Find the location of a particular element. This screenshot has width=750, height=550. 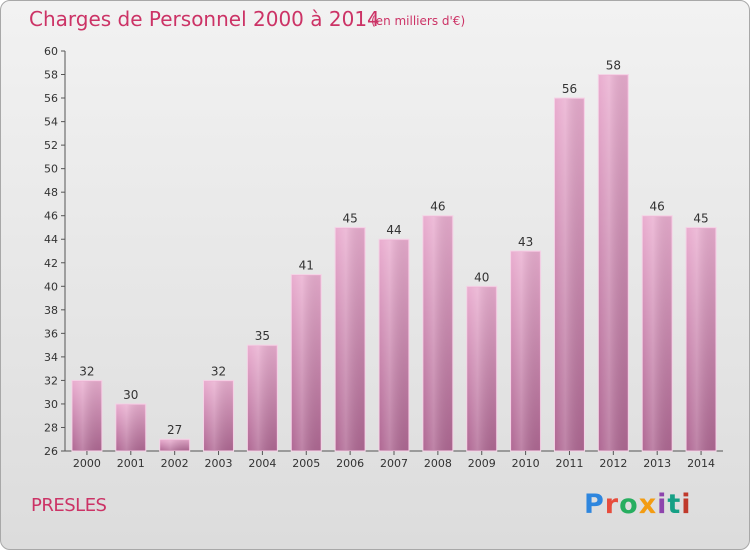

y-tick-label: 52 is located at coordinates (51, 145).